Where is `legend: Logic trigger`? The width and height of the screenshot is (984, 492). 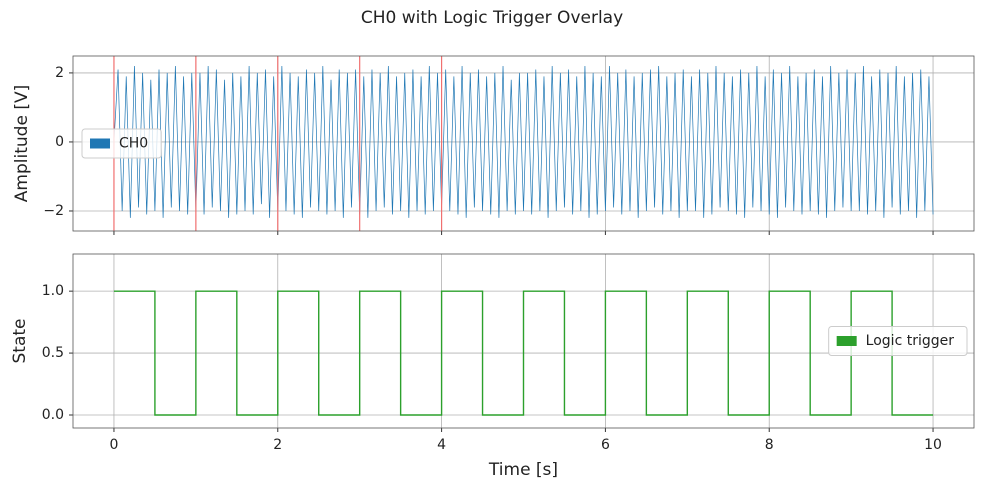
legend: Logic trigger is located at coordinates (898, 341).